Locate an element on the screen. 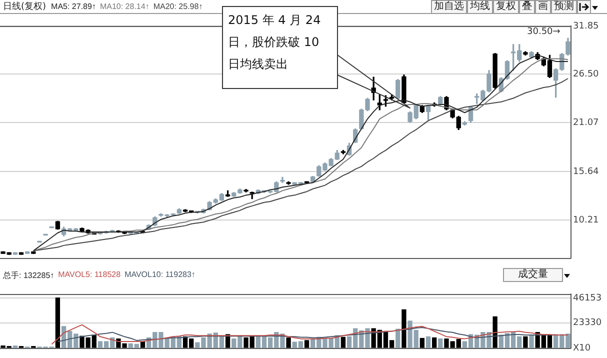  y-tick-label: 15.64 is located at coordinates (586, 171).